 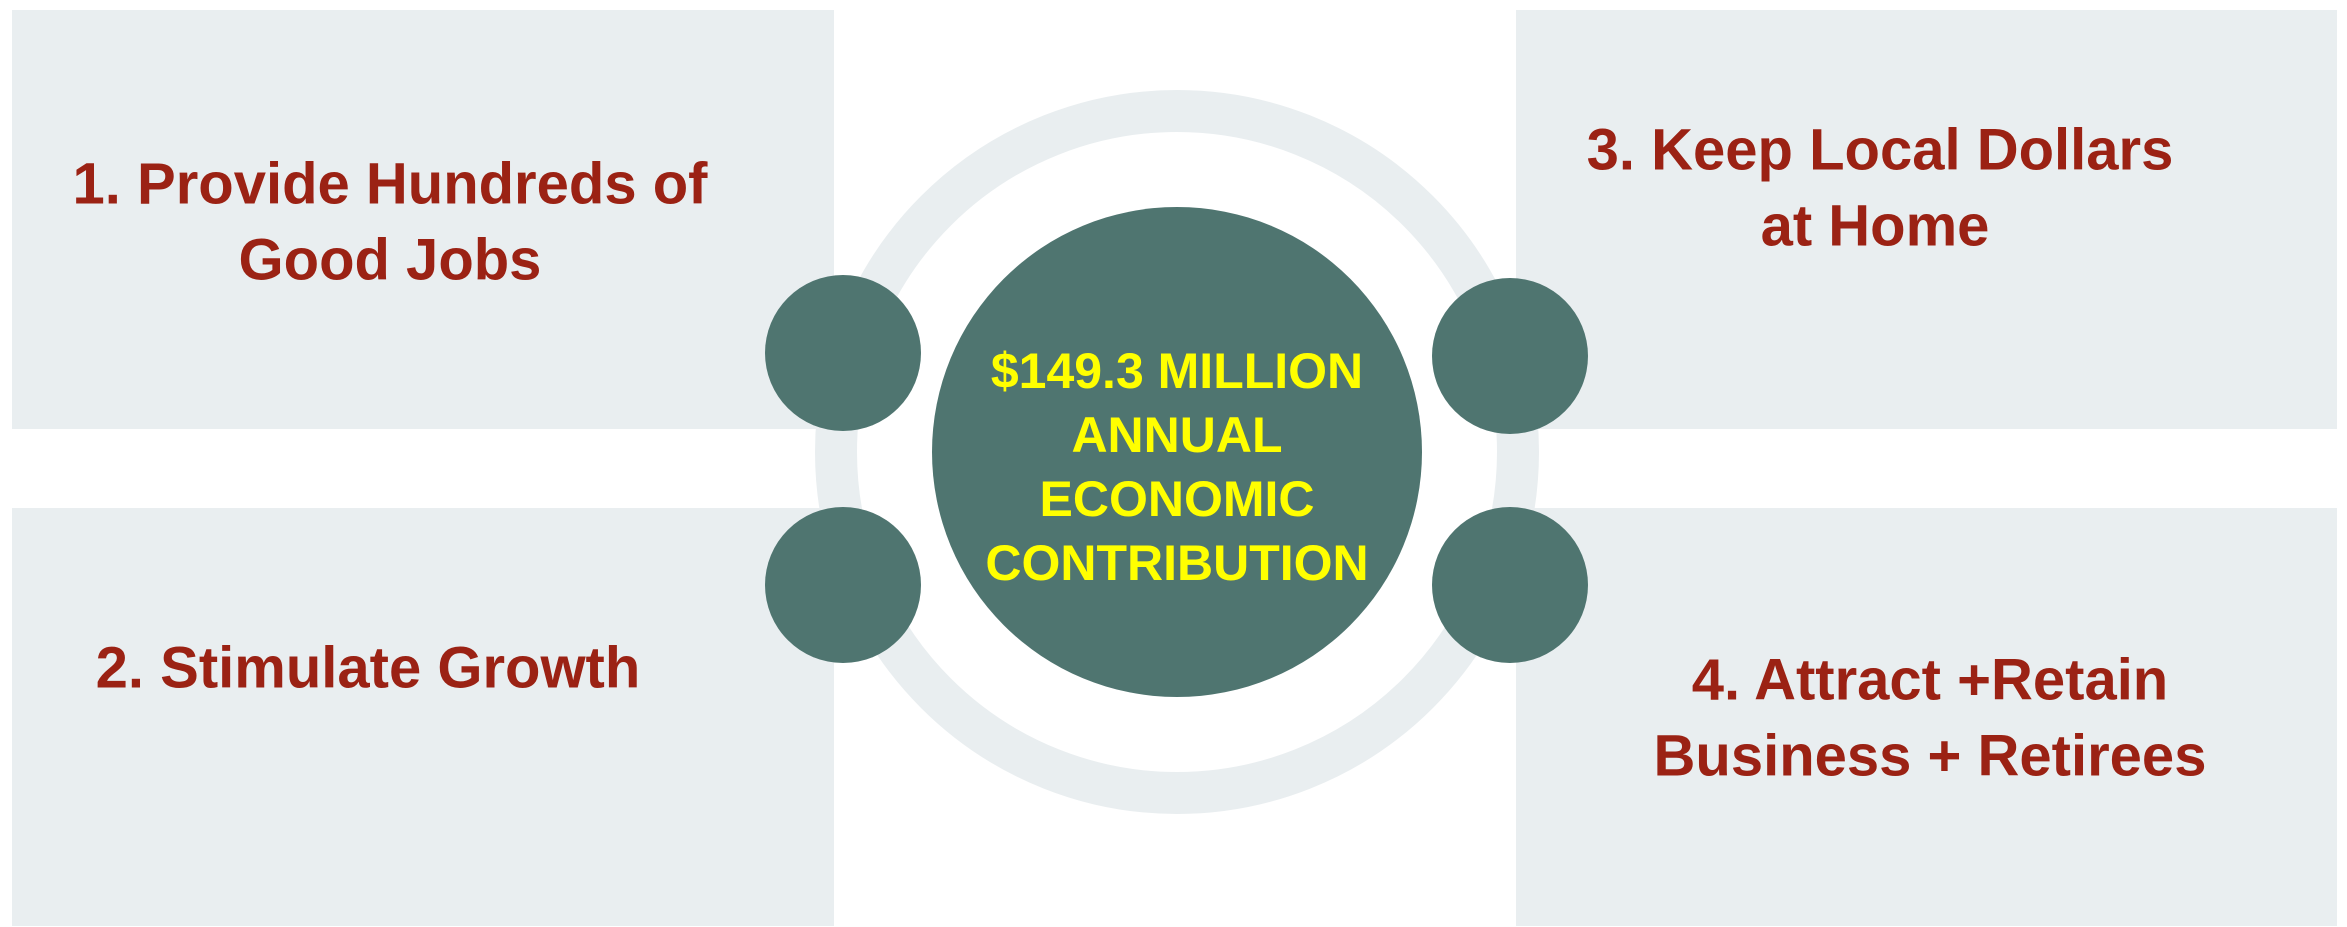 What do you see at coordinates (1930, 755) in the screenshot?
I see `item-text: Business + Retirees` at bounding box center [1930, 755].